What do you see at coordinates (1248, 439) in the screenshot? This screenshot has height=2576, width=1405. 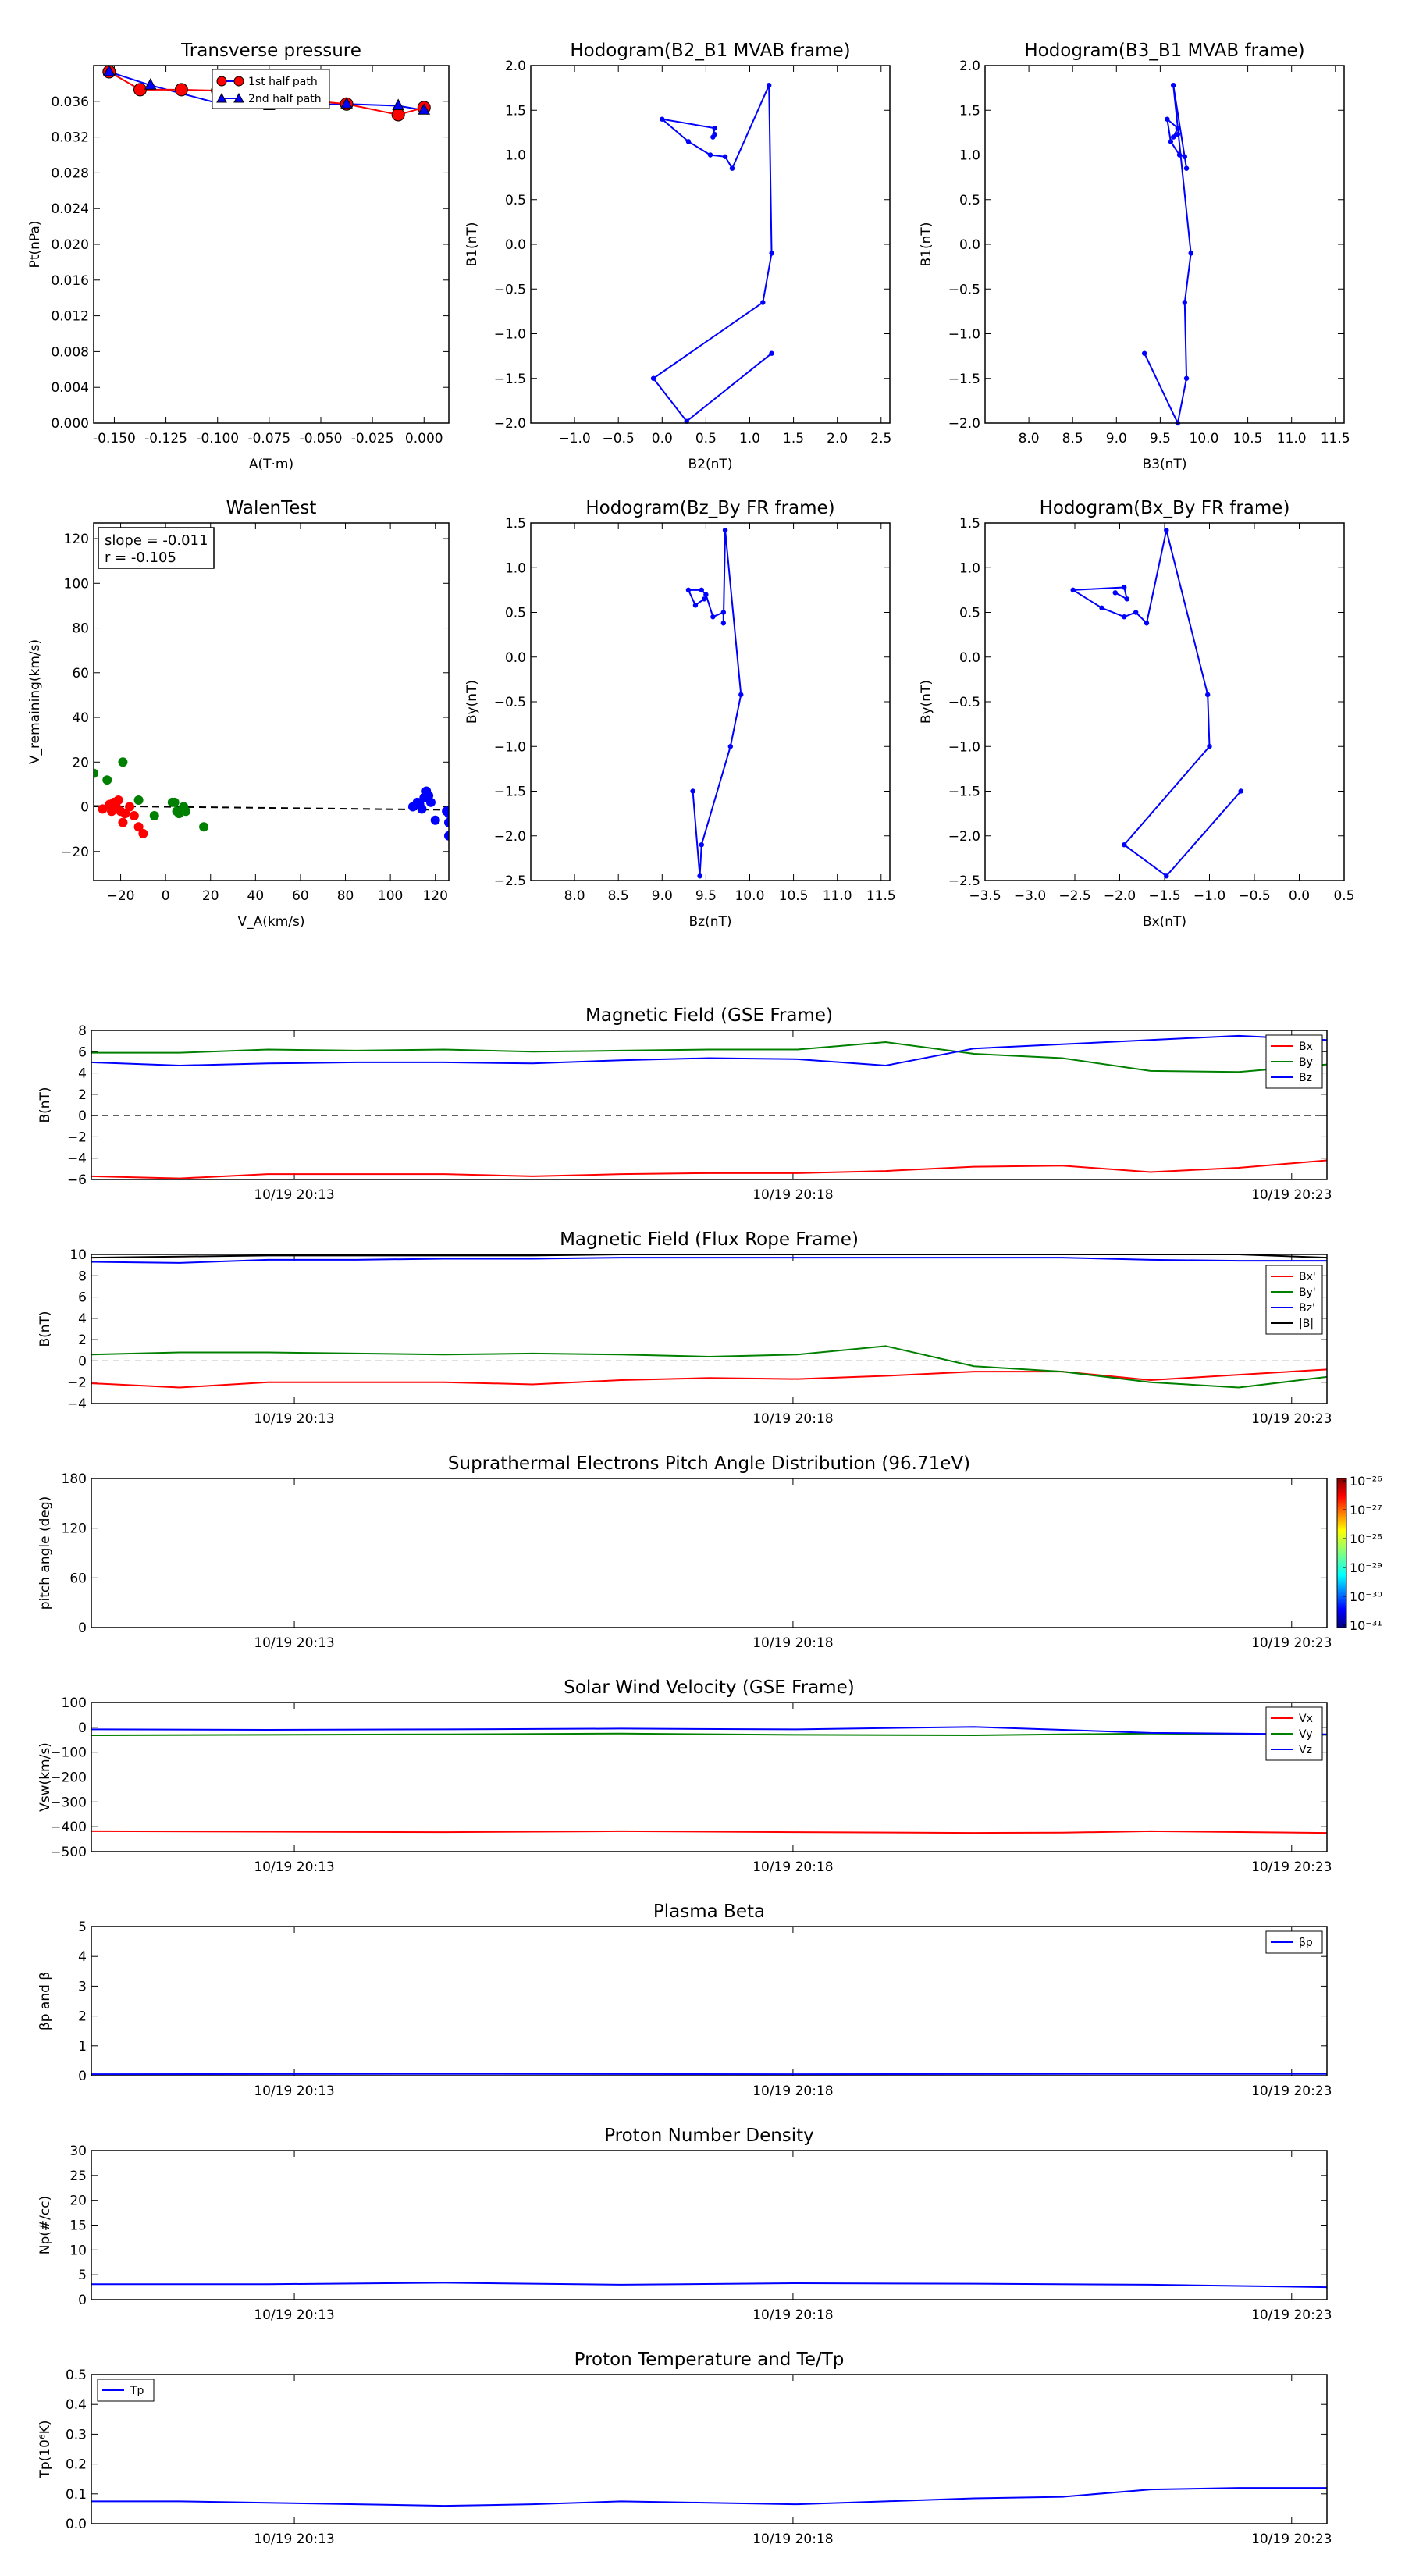 I see `x-tick-label: 10.5` at bounding box center [1248, 439].